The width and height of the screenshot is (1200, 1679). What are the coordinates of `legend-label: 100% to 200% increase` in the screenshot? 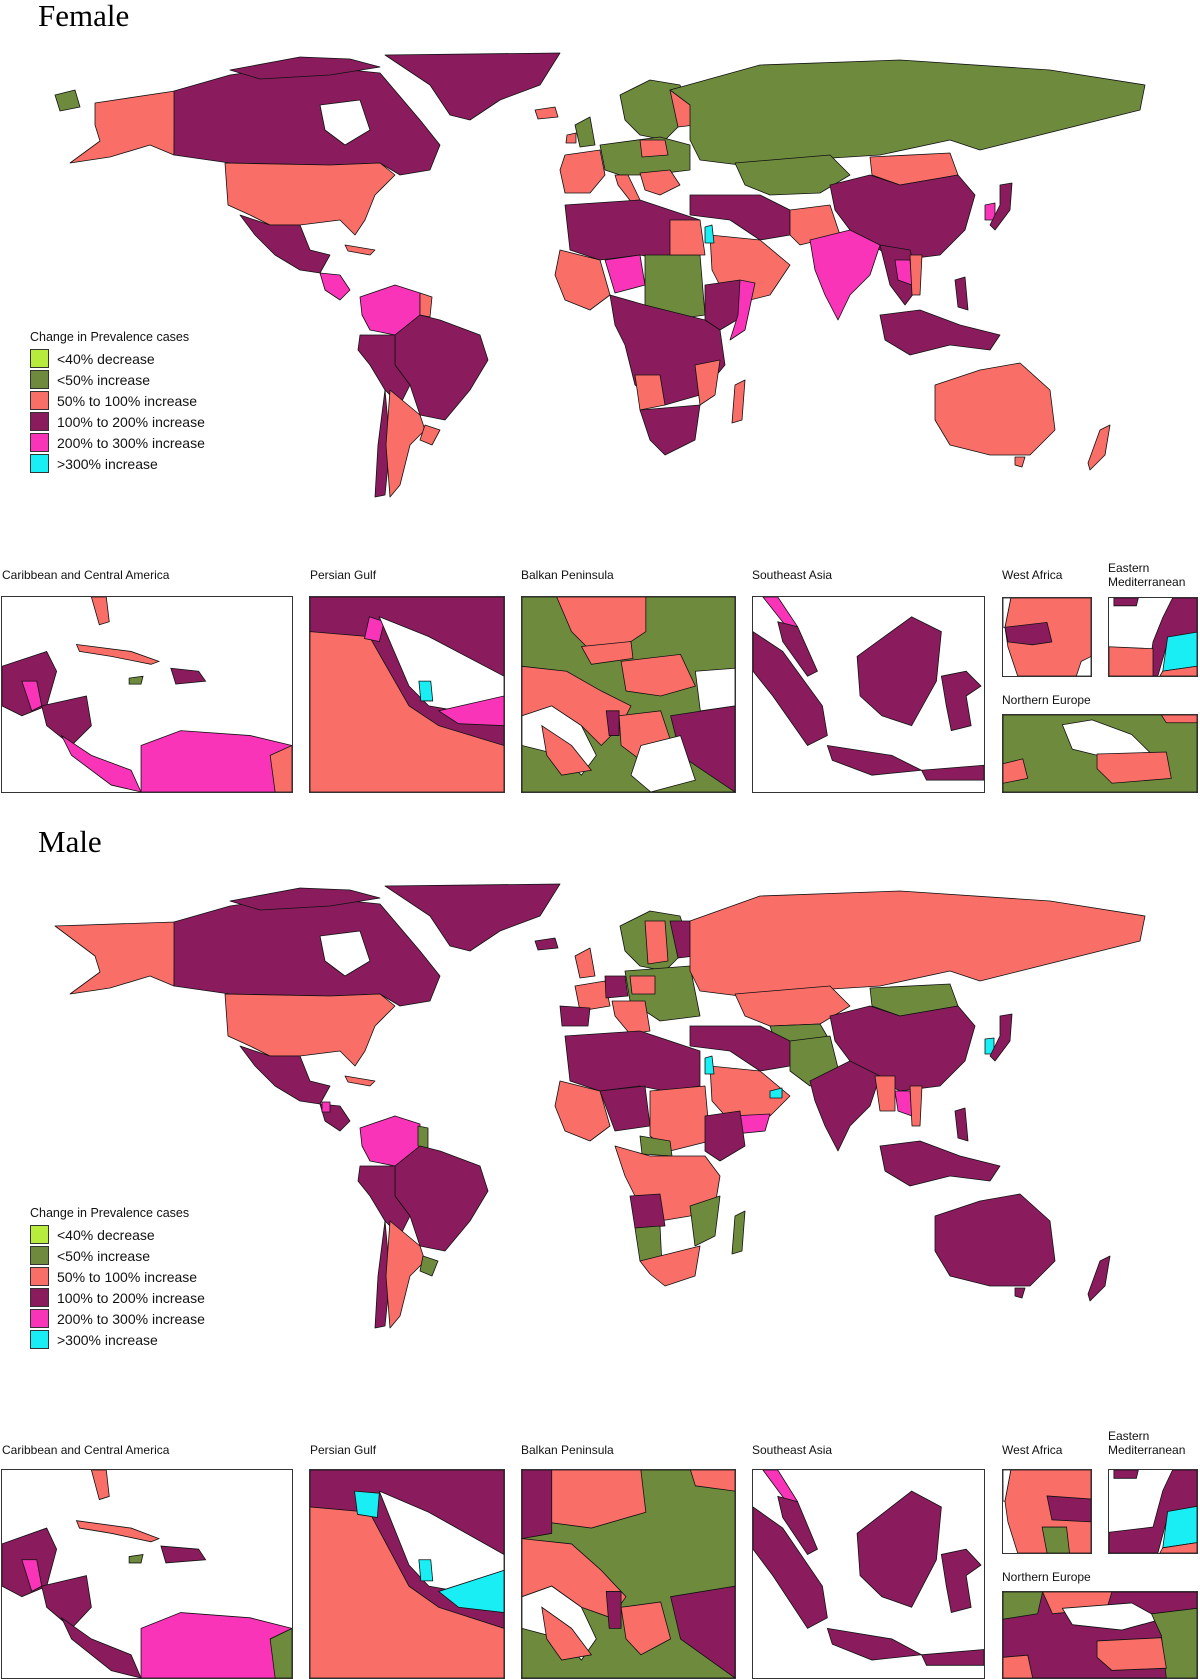 It's located at (131, 421).